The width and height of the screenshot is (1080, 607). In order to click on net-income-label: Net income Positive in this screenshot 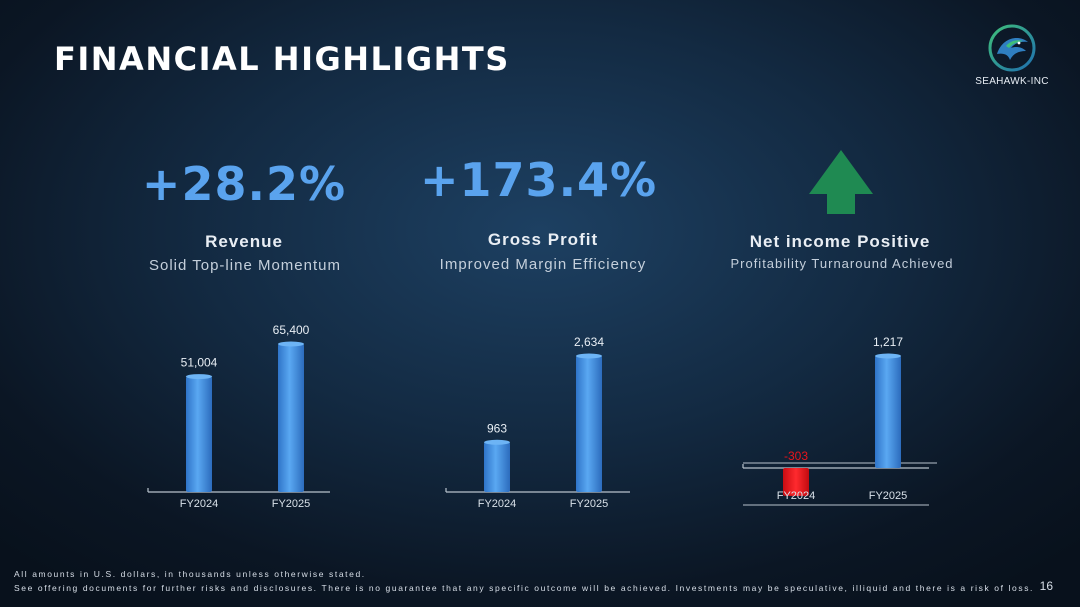, I will do `click(840, 241)`.